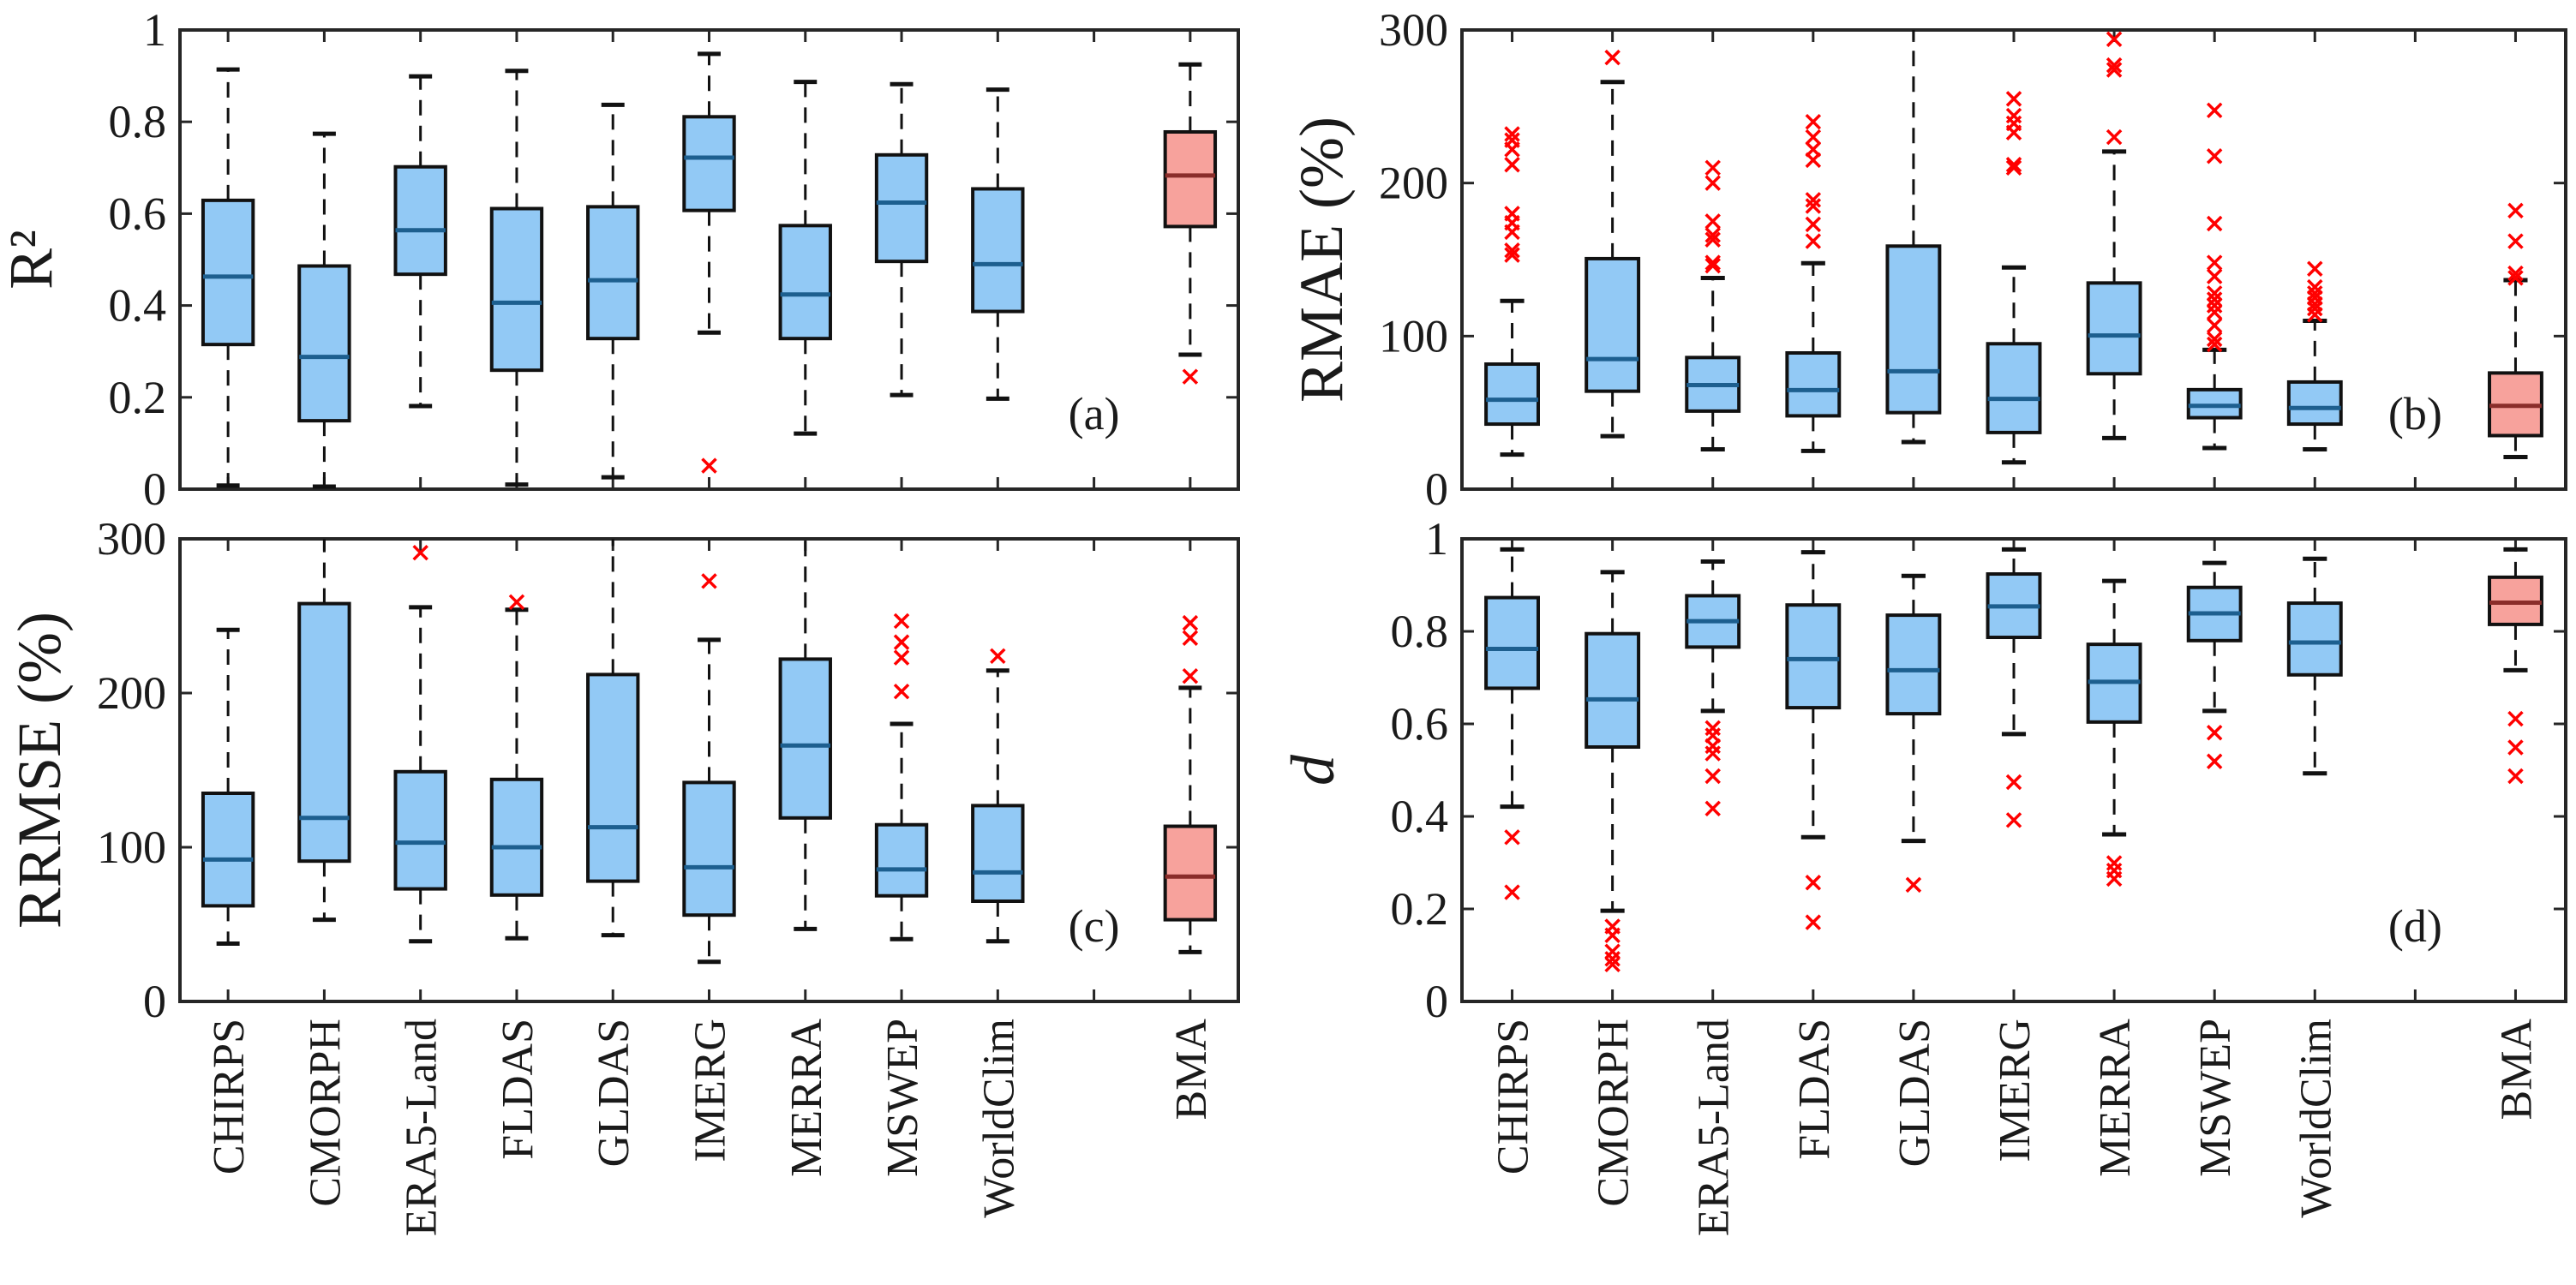  I want to click on category-label: BMA, so click(1191, 1070).